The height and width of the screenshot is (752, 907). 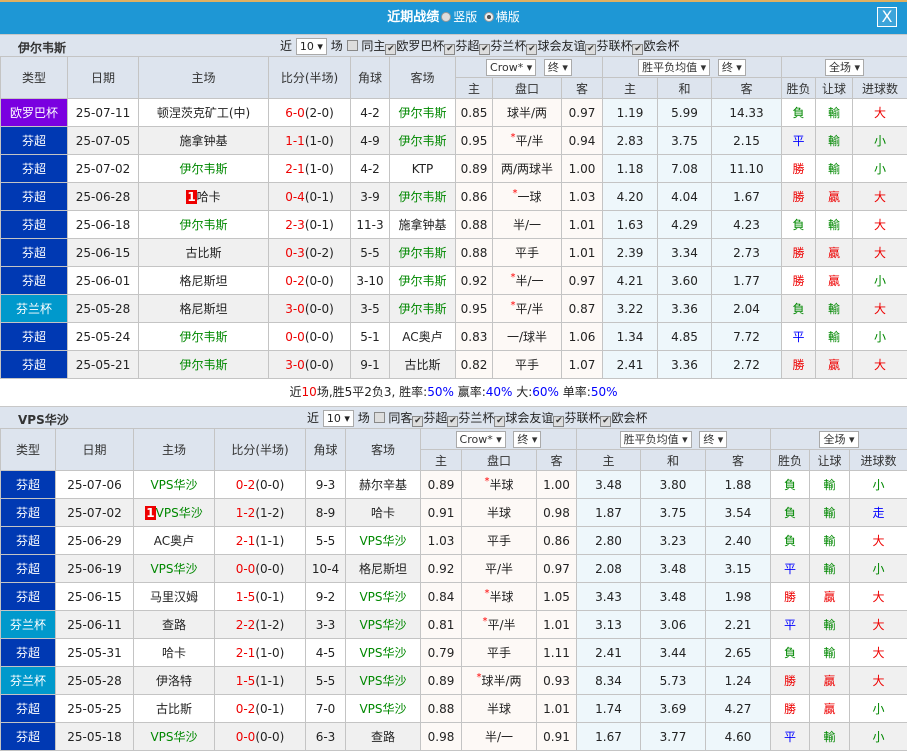 I want to click on home-team: 伊洛特, so click(x=174, y=680).